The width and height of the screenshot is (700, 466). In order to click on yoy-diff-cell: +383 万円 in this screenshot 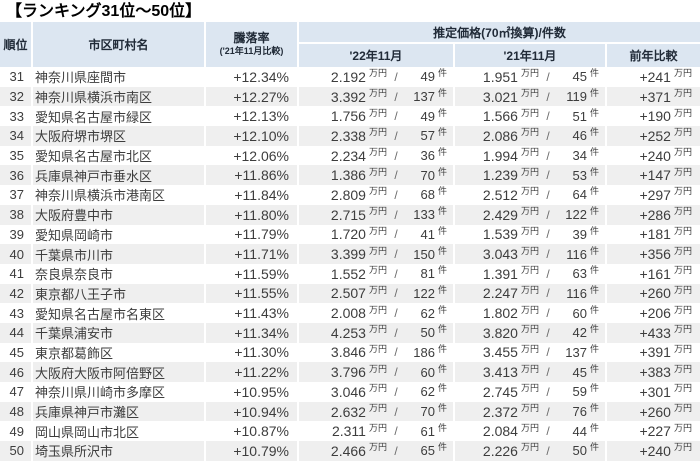, I will do `click(653, 372)`.